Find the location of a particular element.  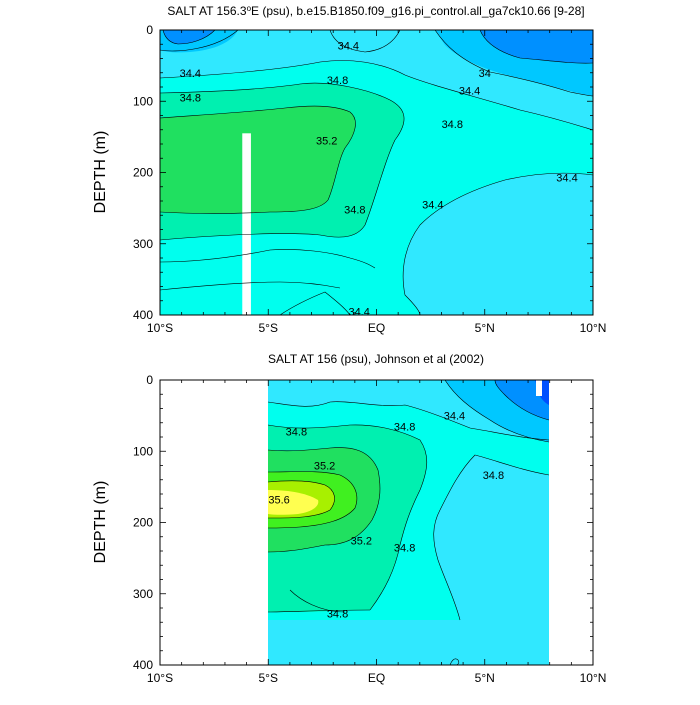

contour-label-layer: 34.8 34.8 34.4 35.2 35.6 35.2 34.8 34.8 34.8 is located at coordinates (386, 516).